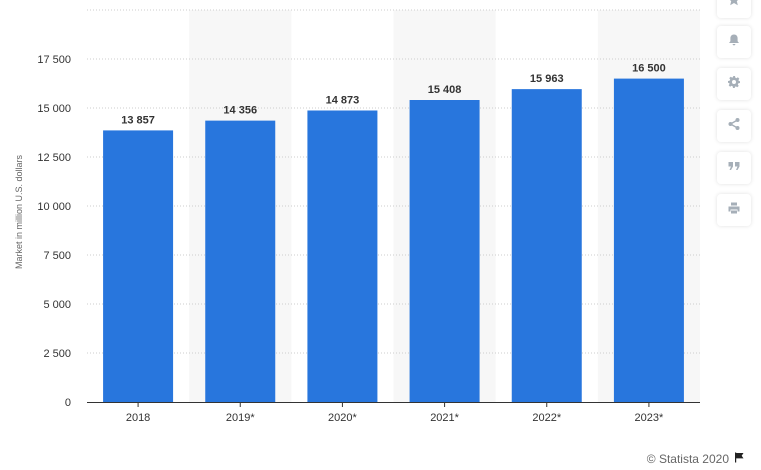  Describe the element at coordinates (57, 354) in the screenshot. I see `y-tick-label: 2 500` at that location.